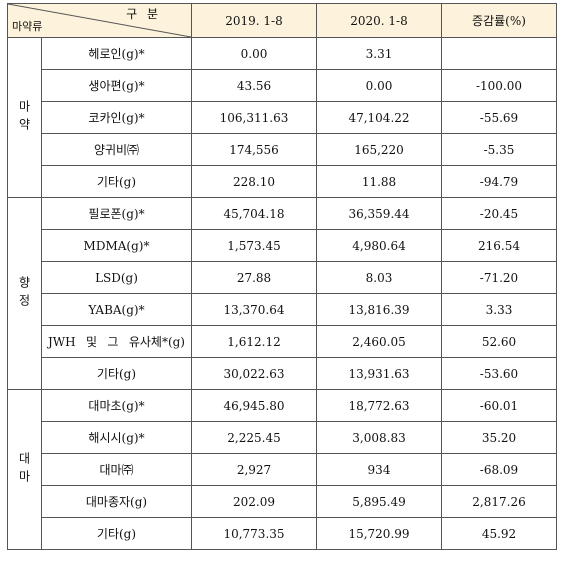 The height and width of the screenshot is (581, 562). What do you see at coordinates (254, 437) in the screenshot?
I see `value-2019-cell: 2,225.45` at bounding box center [254, 437].